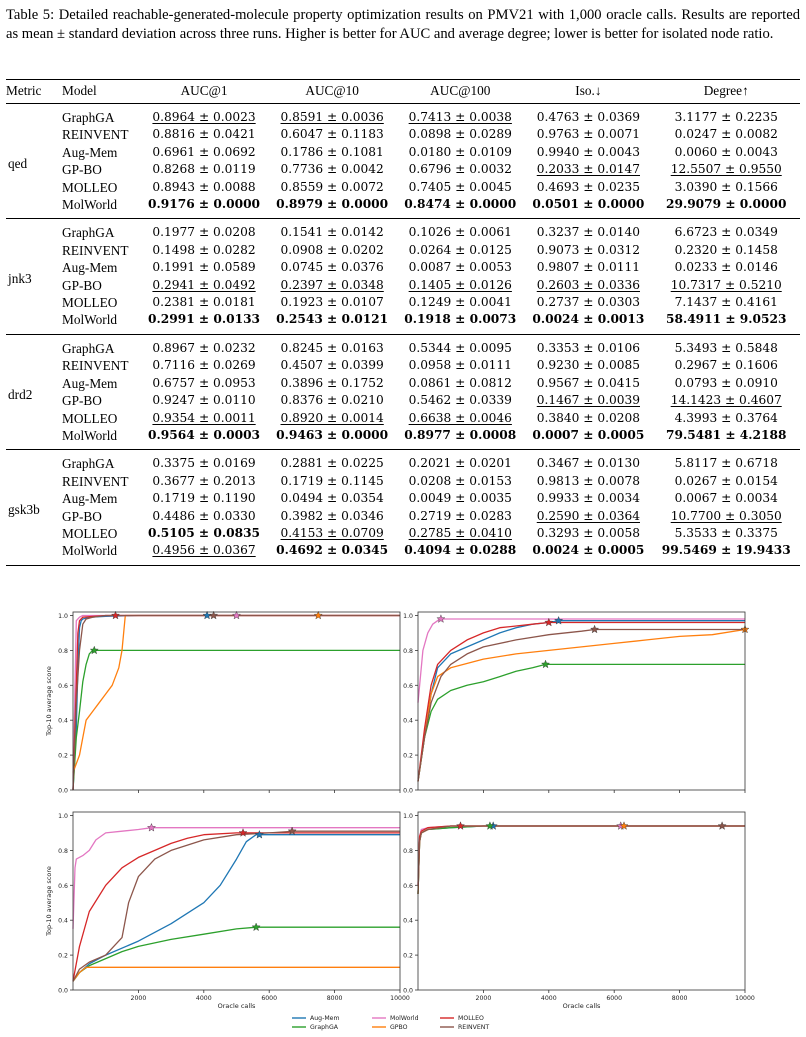 This screenshot has height=1037, width=806. Describe the element at coordinates (680, 998) in the screenshot. I see `x-tick-label: 8000` at that location.